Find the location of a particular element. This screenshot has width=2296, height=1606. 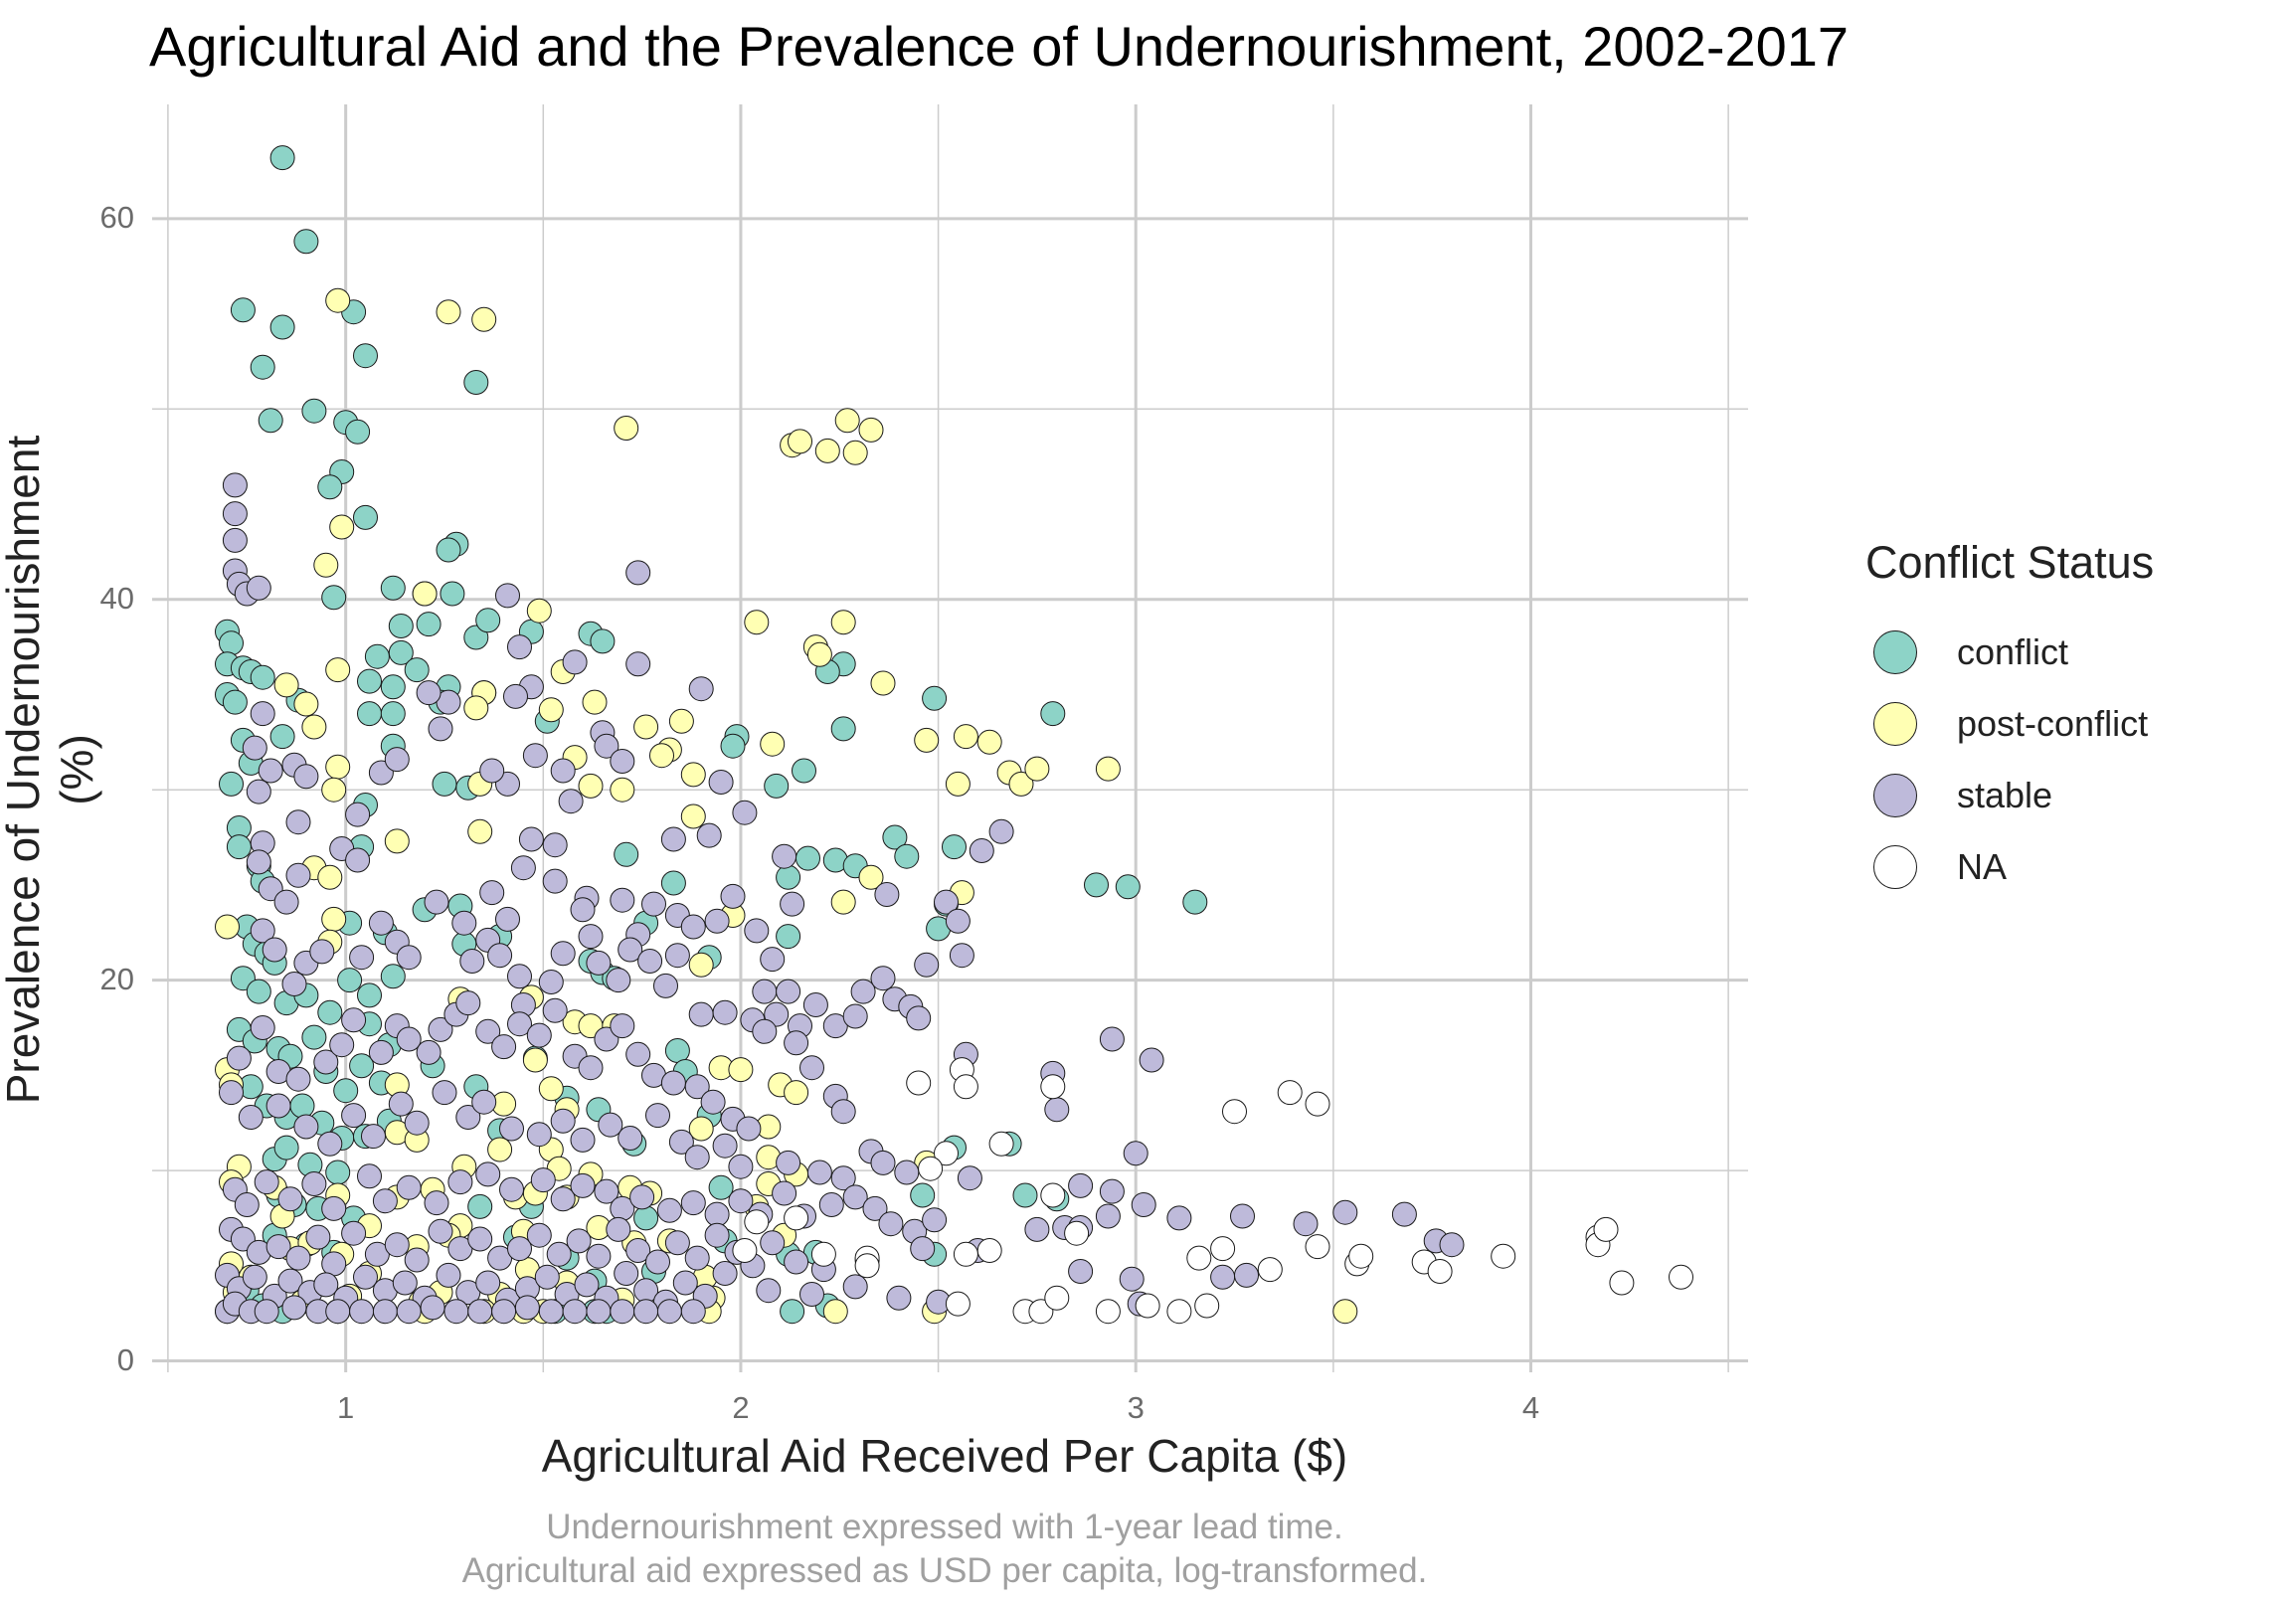

legend-label-na: NA is located at coordinates (1982, 867).